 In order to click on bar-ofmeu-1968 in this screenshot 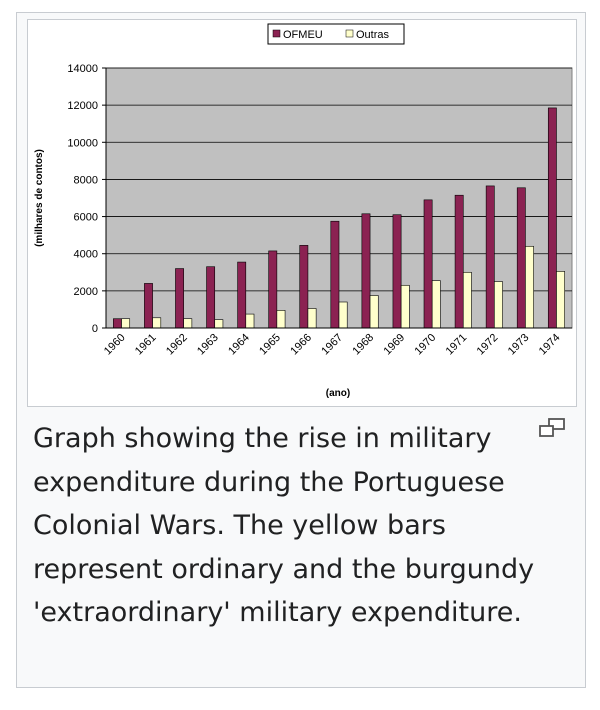, I will do `click(366, 271)`.